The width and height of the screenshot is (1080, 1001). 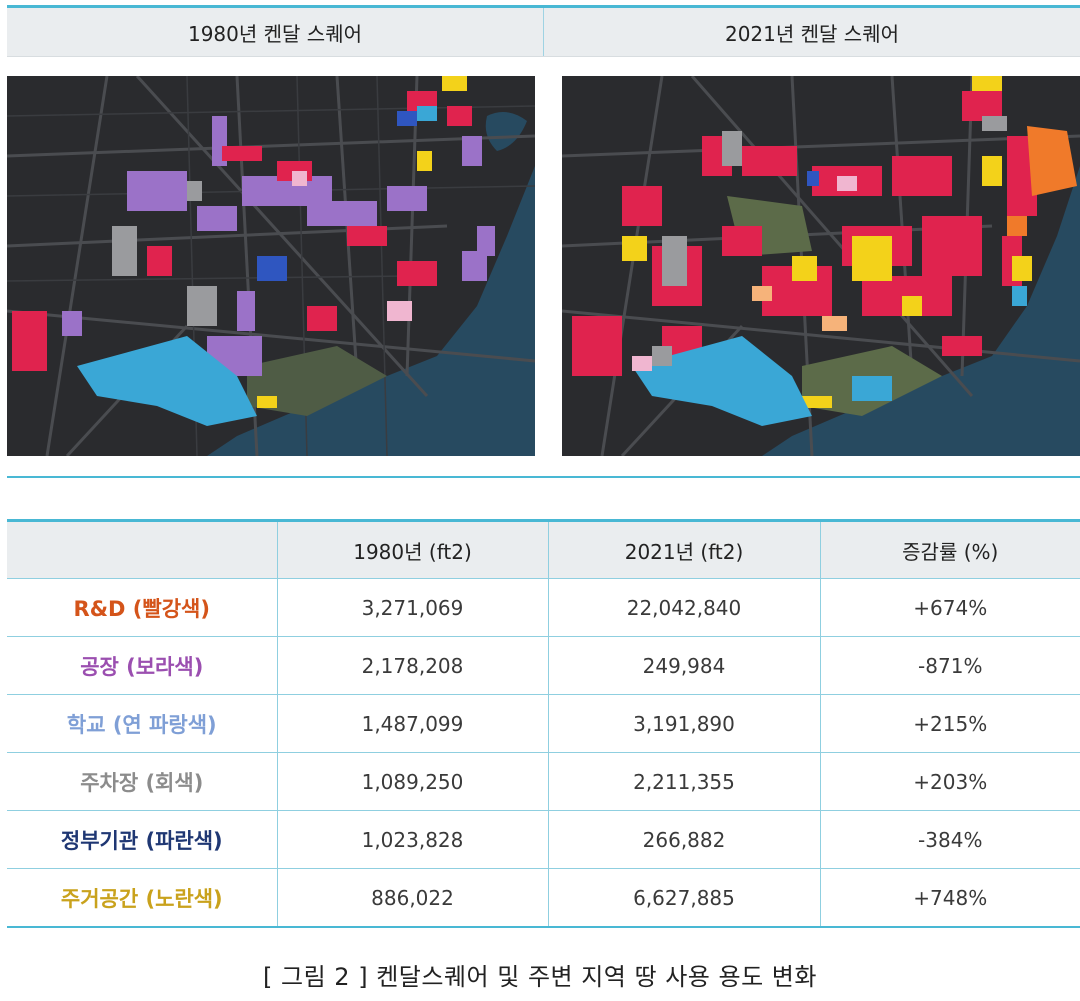 What do you see at coordinates (811, 32) in the screenshot?
I see `map-title-2021: 2021년 켄달 스퀘어` at bounding box center [811, 32].